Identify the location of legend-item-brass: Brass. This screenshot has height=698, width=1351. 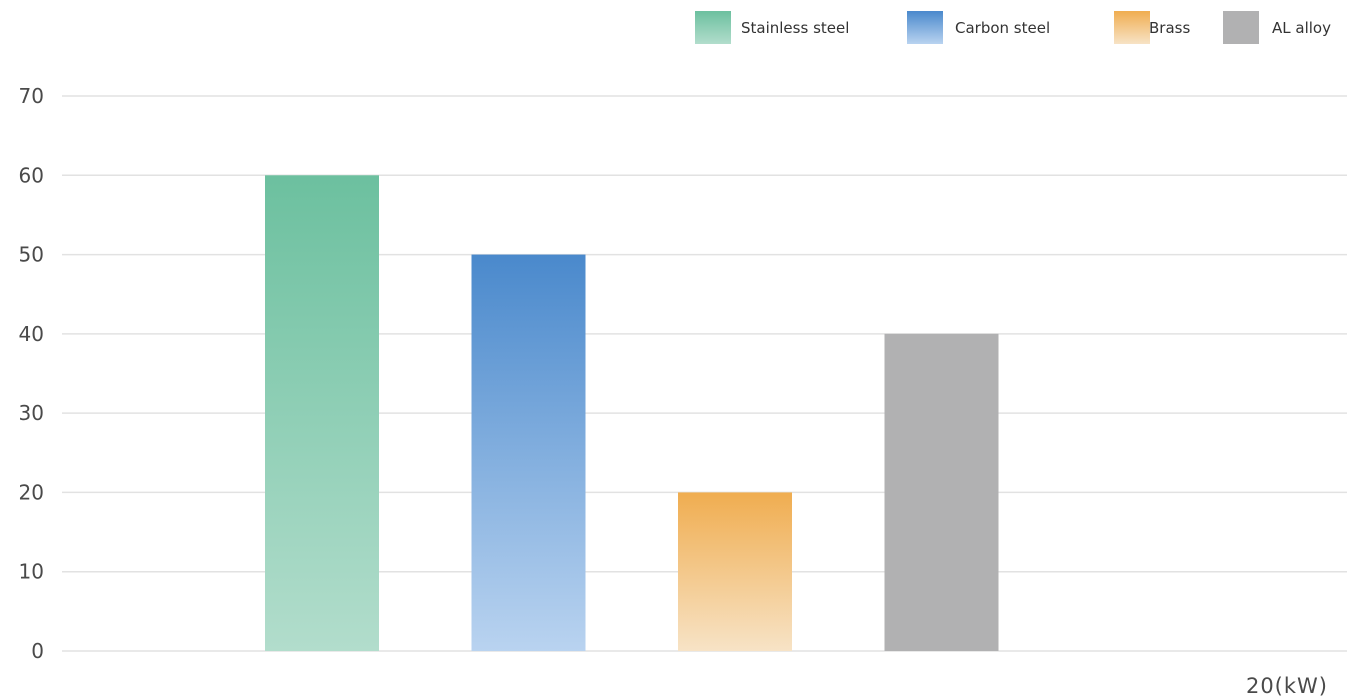
(1152, 27).